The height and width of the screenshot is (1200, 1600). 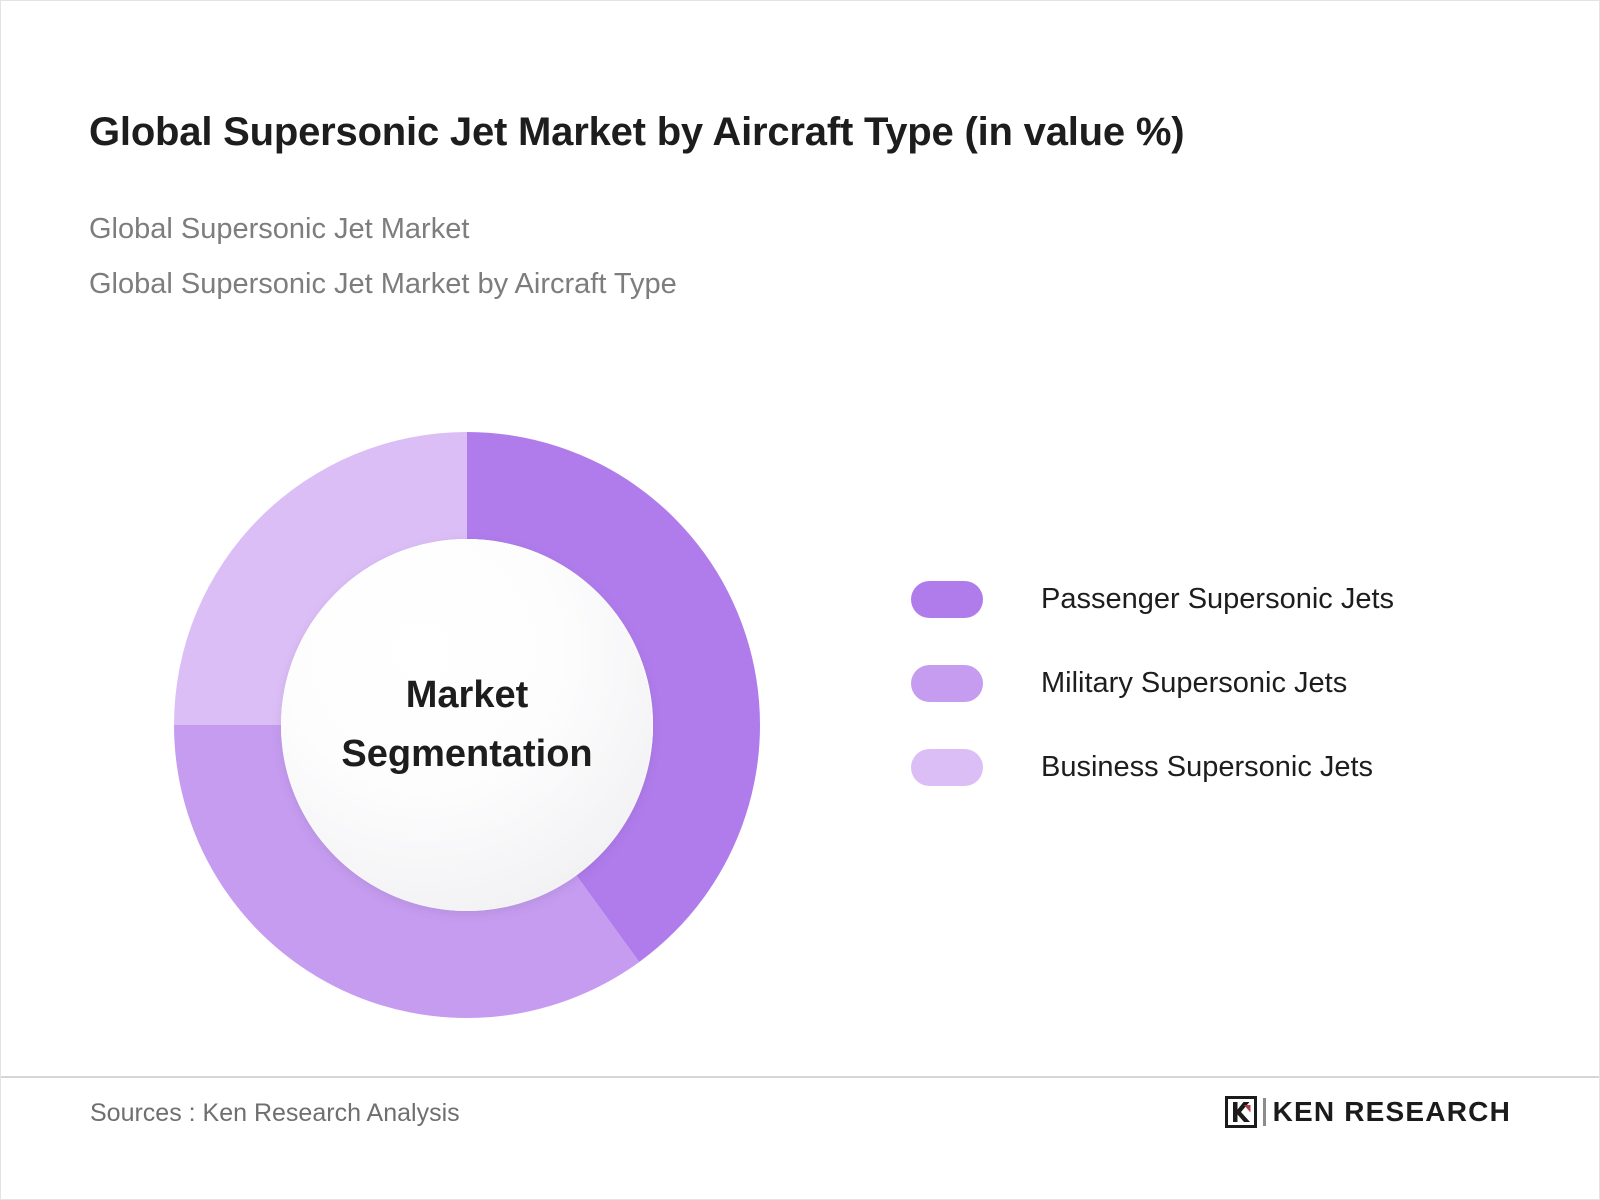 I want to click on legend-item-business: Business Supersonic Jets, so click(x=1191, y=767).